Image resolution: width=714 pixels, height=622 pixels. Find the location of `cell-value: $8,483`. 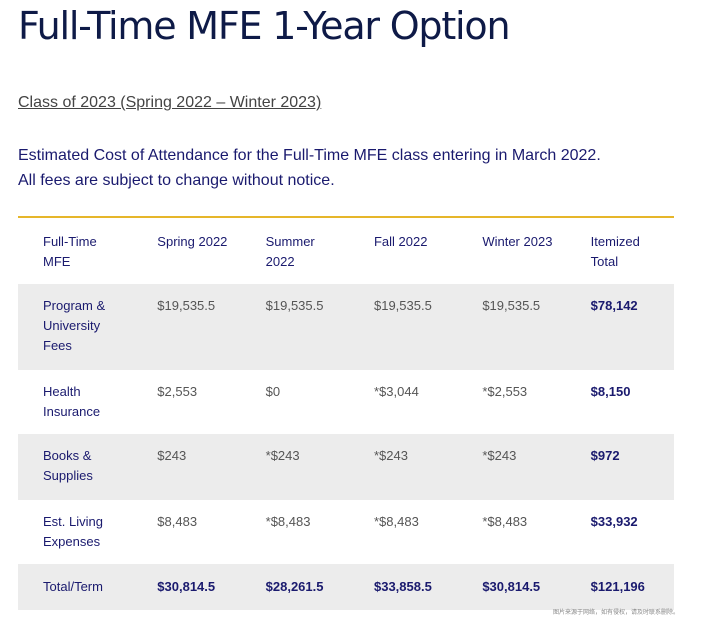

cell-value: $8,483 is located at coordinates (177, 521).